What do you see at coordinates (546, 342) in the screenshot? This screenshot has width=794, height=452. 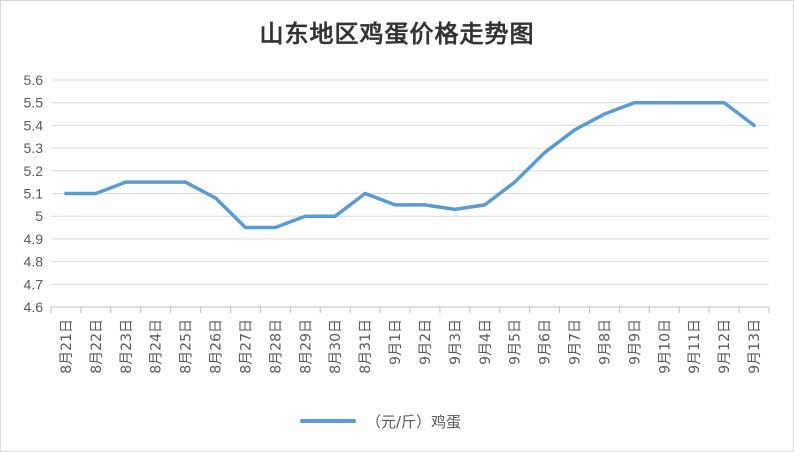 I see `x-tick-label: 9月6日` at bounding box center [546, 342].